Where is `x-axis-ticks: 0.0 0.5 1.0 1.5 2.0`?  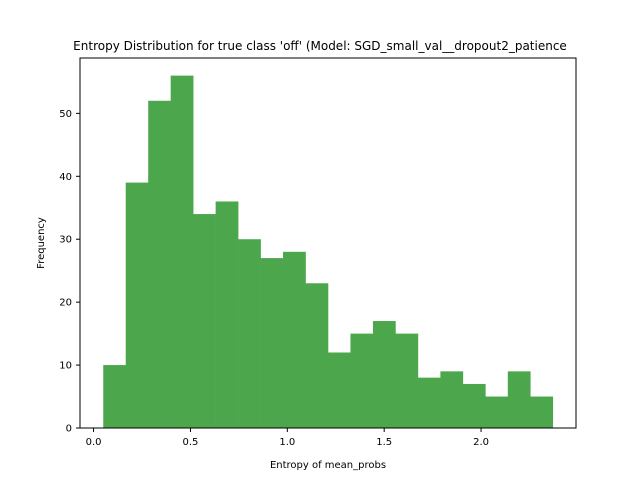
x-axis-ticks: 0.0 0.5 1.0 1.5 2.0 is located at coordinates (287, 438).